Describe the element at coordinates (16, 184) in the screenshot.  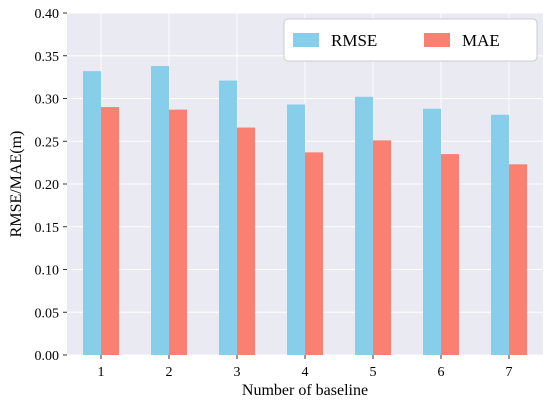
I see `y-axis-title: RMSE/MAE(m)` at that location.